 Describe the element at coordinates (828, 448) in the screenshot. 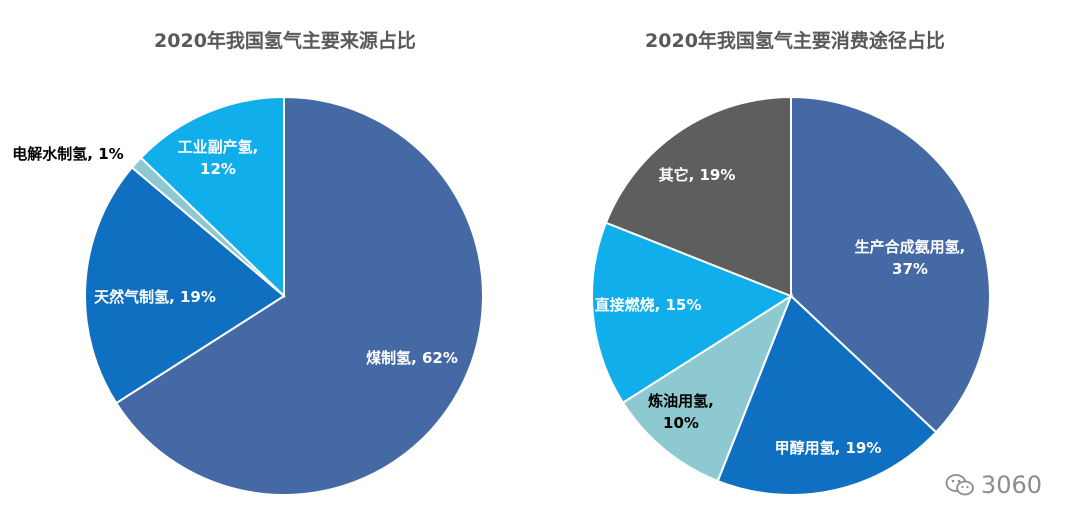

I see `pie1-label-1: 甲醇用氢, 19%` at that location.